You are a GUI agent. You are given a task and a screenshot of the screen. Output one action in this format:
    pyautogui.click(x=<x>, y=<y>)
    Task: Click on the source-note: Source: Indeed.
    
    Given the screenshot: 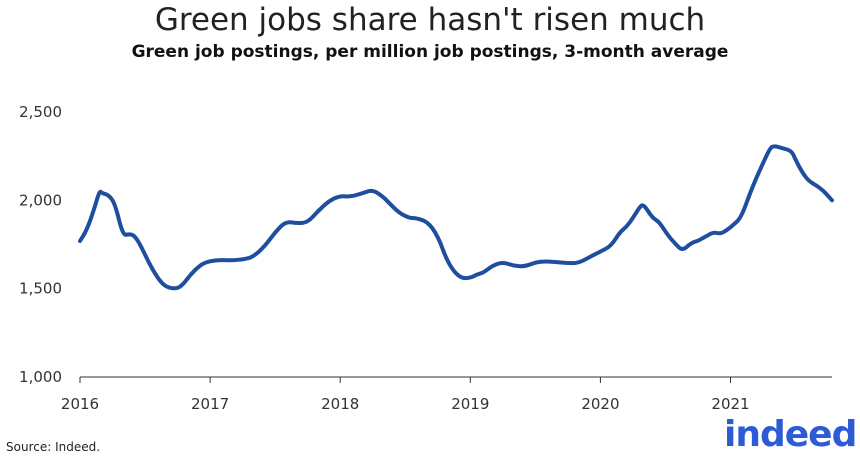 What is the action you would take?
    pyautogui.click(x=53, y=447)
    